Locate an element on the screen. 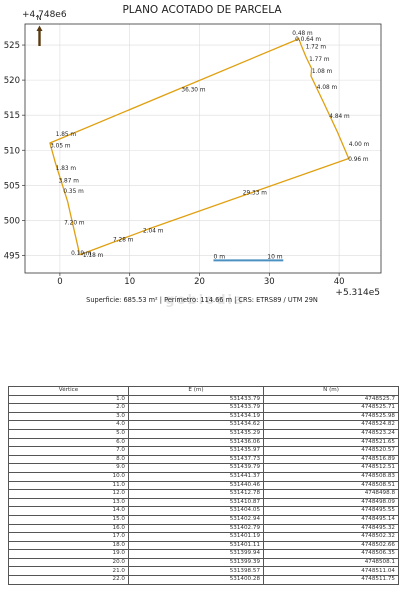 This screenshot has height=600, width=404. northing-cell: 4748525.7 is located at coordinates (331, 399).